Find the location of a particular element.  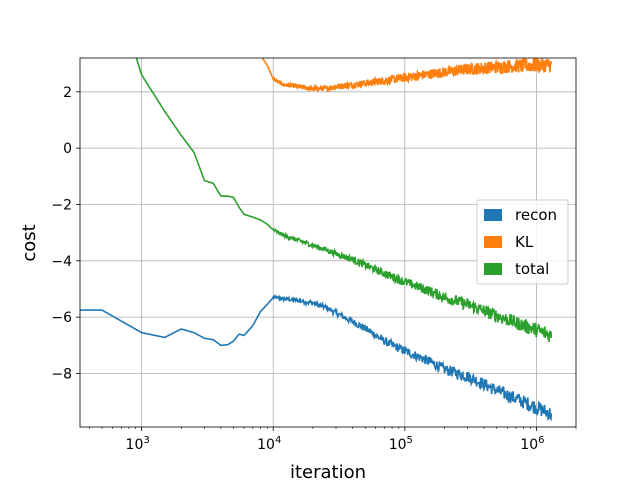

legend-label: KL is located at coordinates (524, 242).